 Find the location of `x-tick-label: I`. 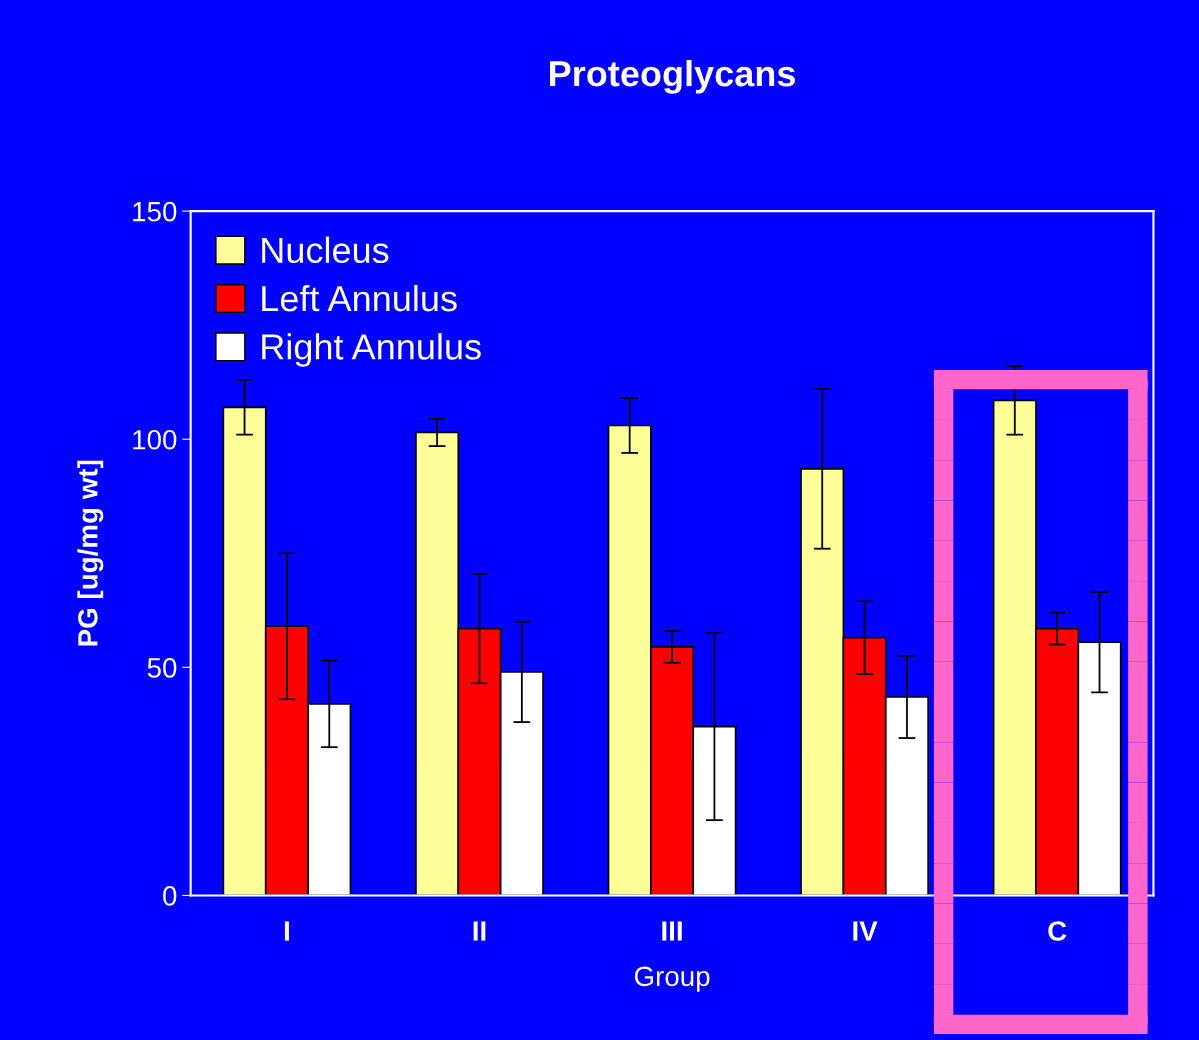

x-tick-label: I is located at coordinates (286, 931).